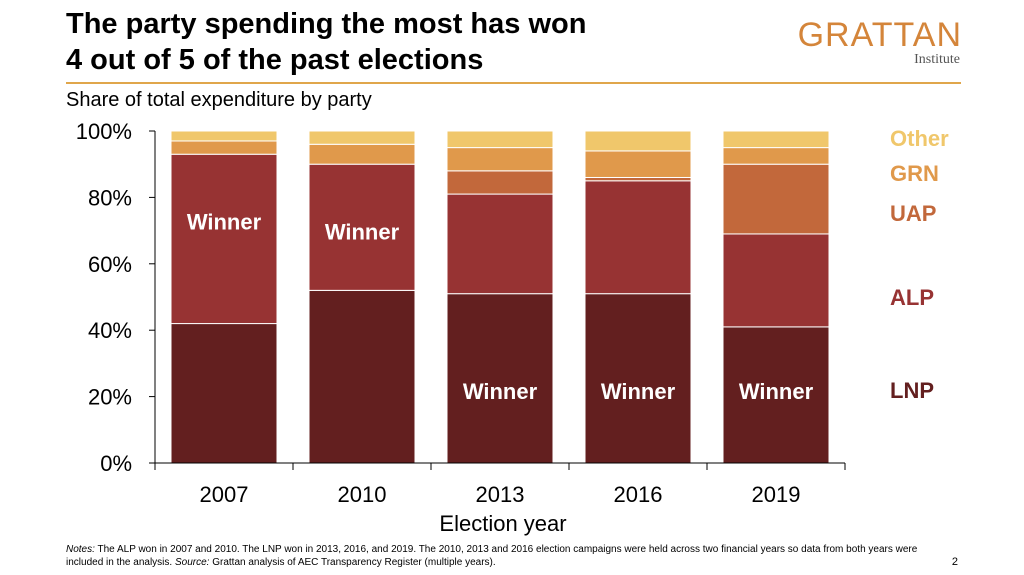 The image size is (1024, 575). What do you see at coordinates (912, 297) in the screenshot?
I see `legend-label-alp: ALP` at bounding box center [912, 297].